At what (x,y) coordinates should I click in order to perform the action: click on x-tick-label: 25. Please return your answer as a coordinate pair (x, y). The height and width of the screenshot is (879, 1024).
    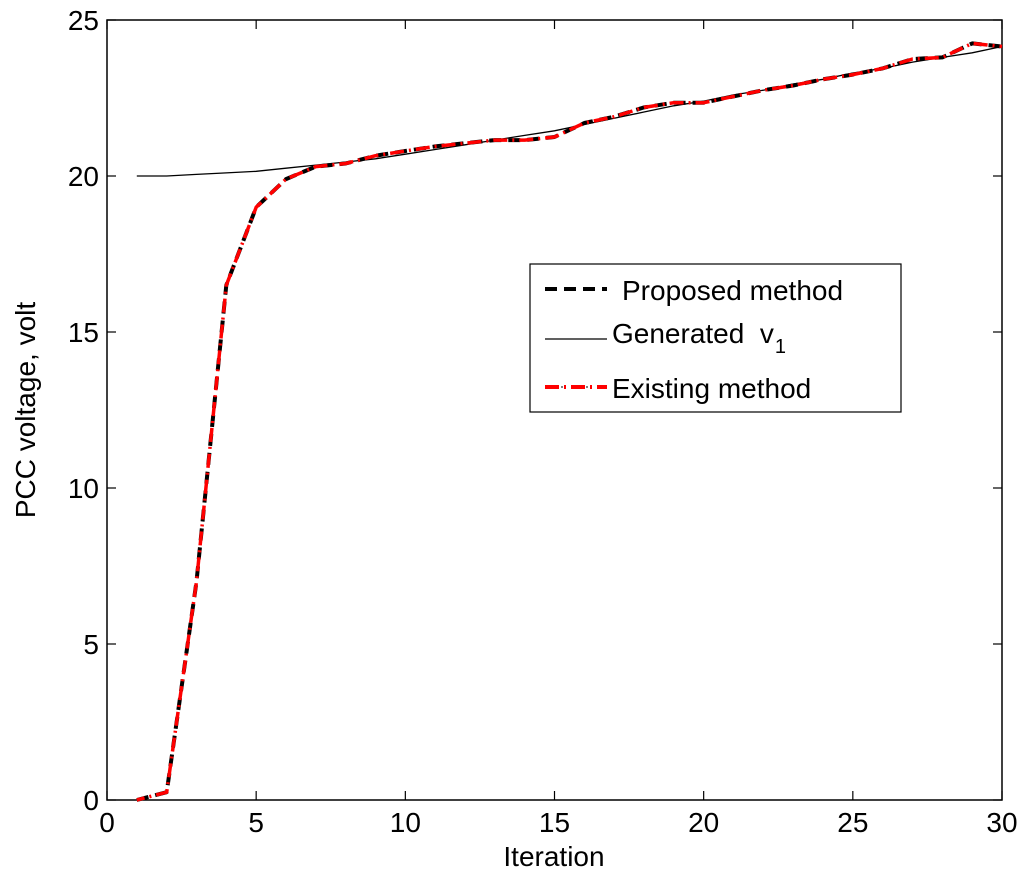
    Looking at the image, I should click on (852, 822).